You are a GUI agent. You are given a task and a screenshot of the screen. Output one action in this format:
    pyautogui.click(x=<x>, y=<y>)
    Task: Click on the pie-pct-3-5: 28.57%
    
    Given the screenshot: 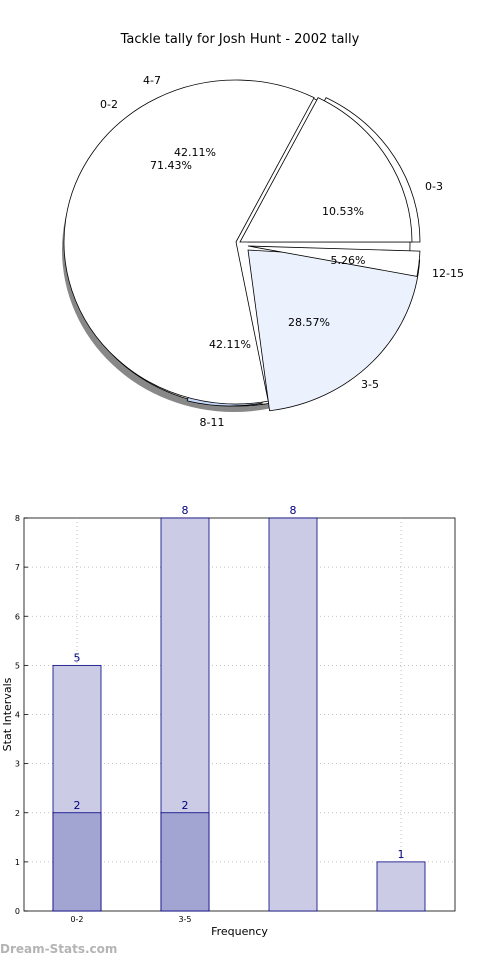 What is the action you would take?
    pyautogui.click(x=309, y=322)
    